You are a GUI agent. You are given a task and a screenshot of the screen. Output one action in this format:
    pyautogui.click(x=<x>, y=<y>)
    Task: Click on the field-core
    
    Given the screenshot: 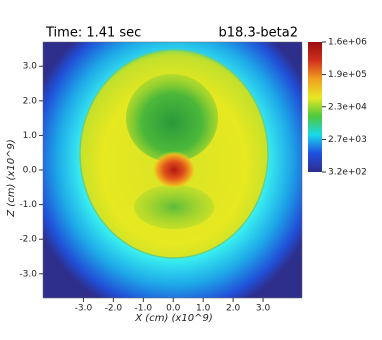 What is the action you would take?
    pyautogui.click(x=174, y=170)
    